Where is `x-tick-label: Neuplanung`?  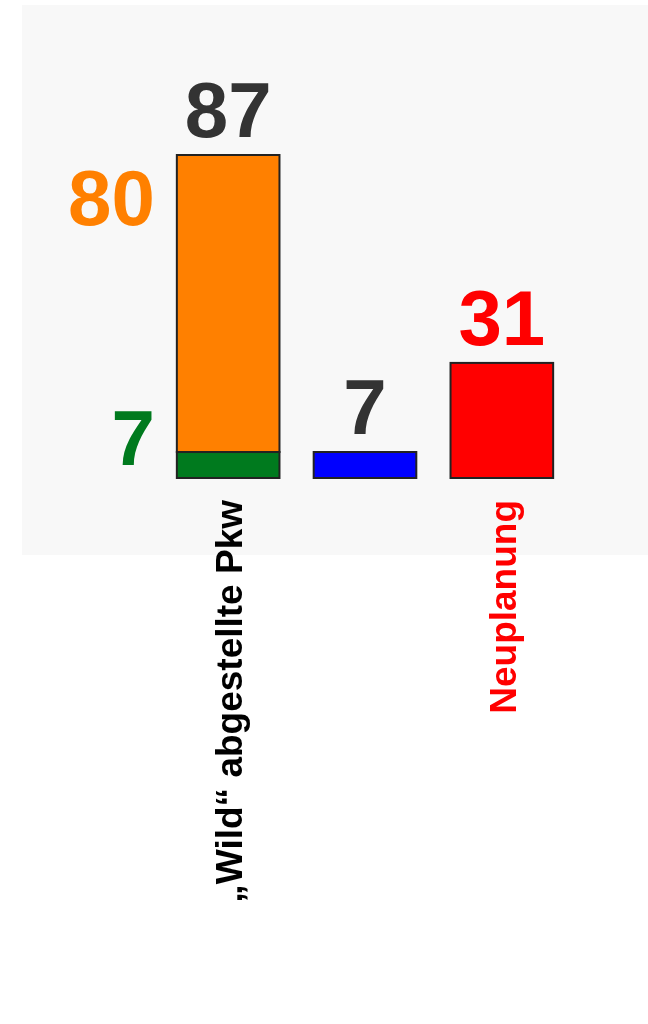
x-tick-label: Neuplanung is located at coordinates (503, 607).